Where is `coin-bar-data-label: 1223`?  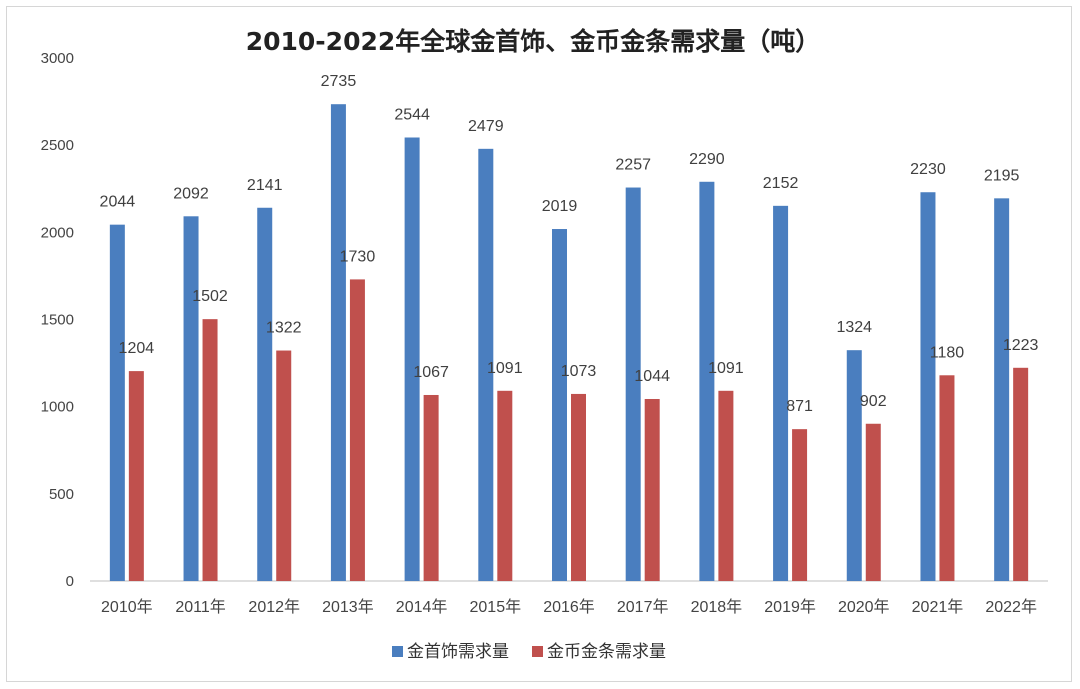 coin-bar-data-label: 1223 is located at coordinates (1021, 345).